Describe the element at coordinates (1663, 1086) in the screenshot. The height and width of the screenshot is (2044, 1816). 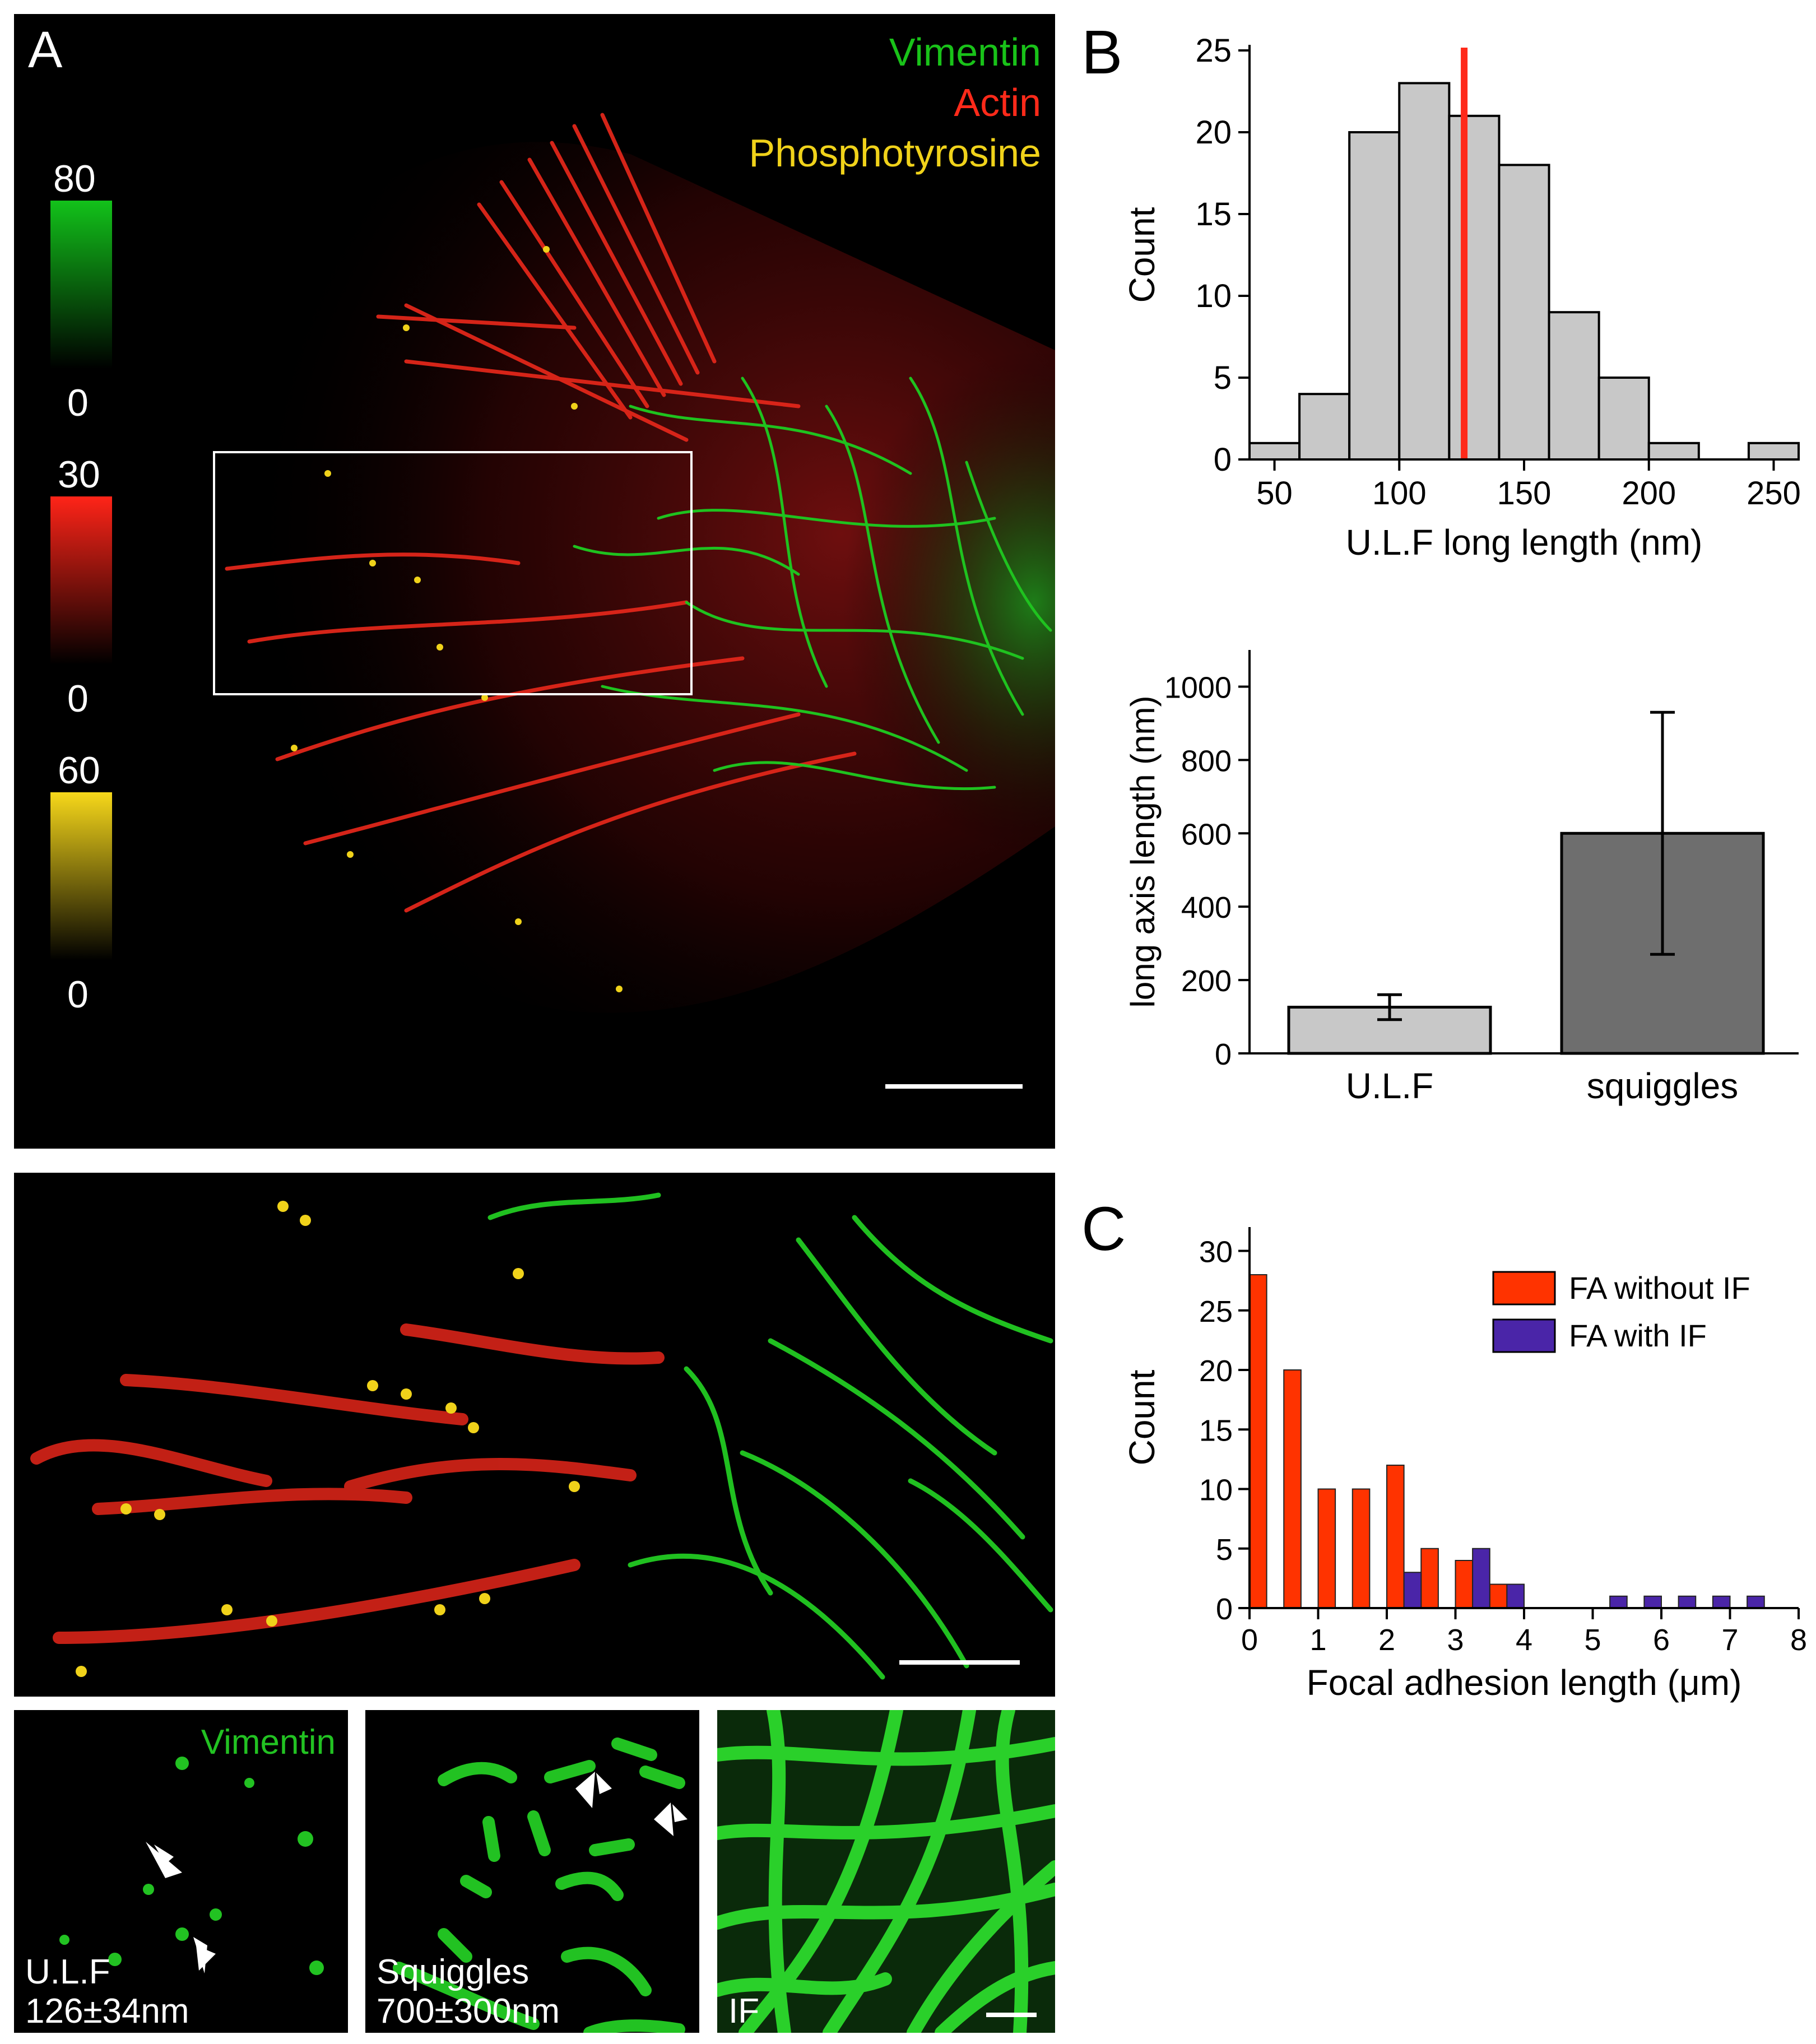
I see `bar-category-label-1: squiggles` at that location.